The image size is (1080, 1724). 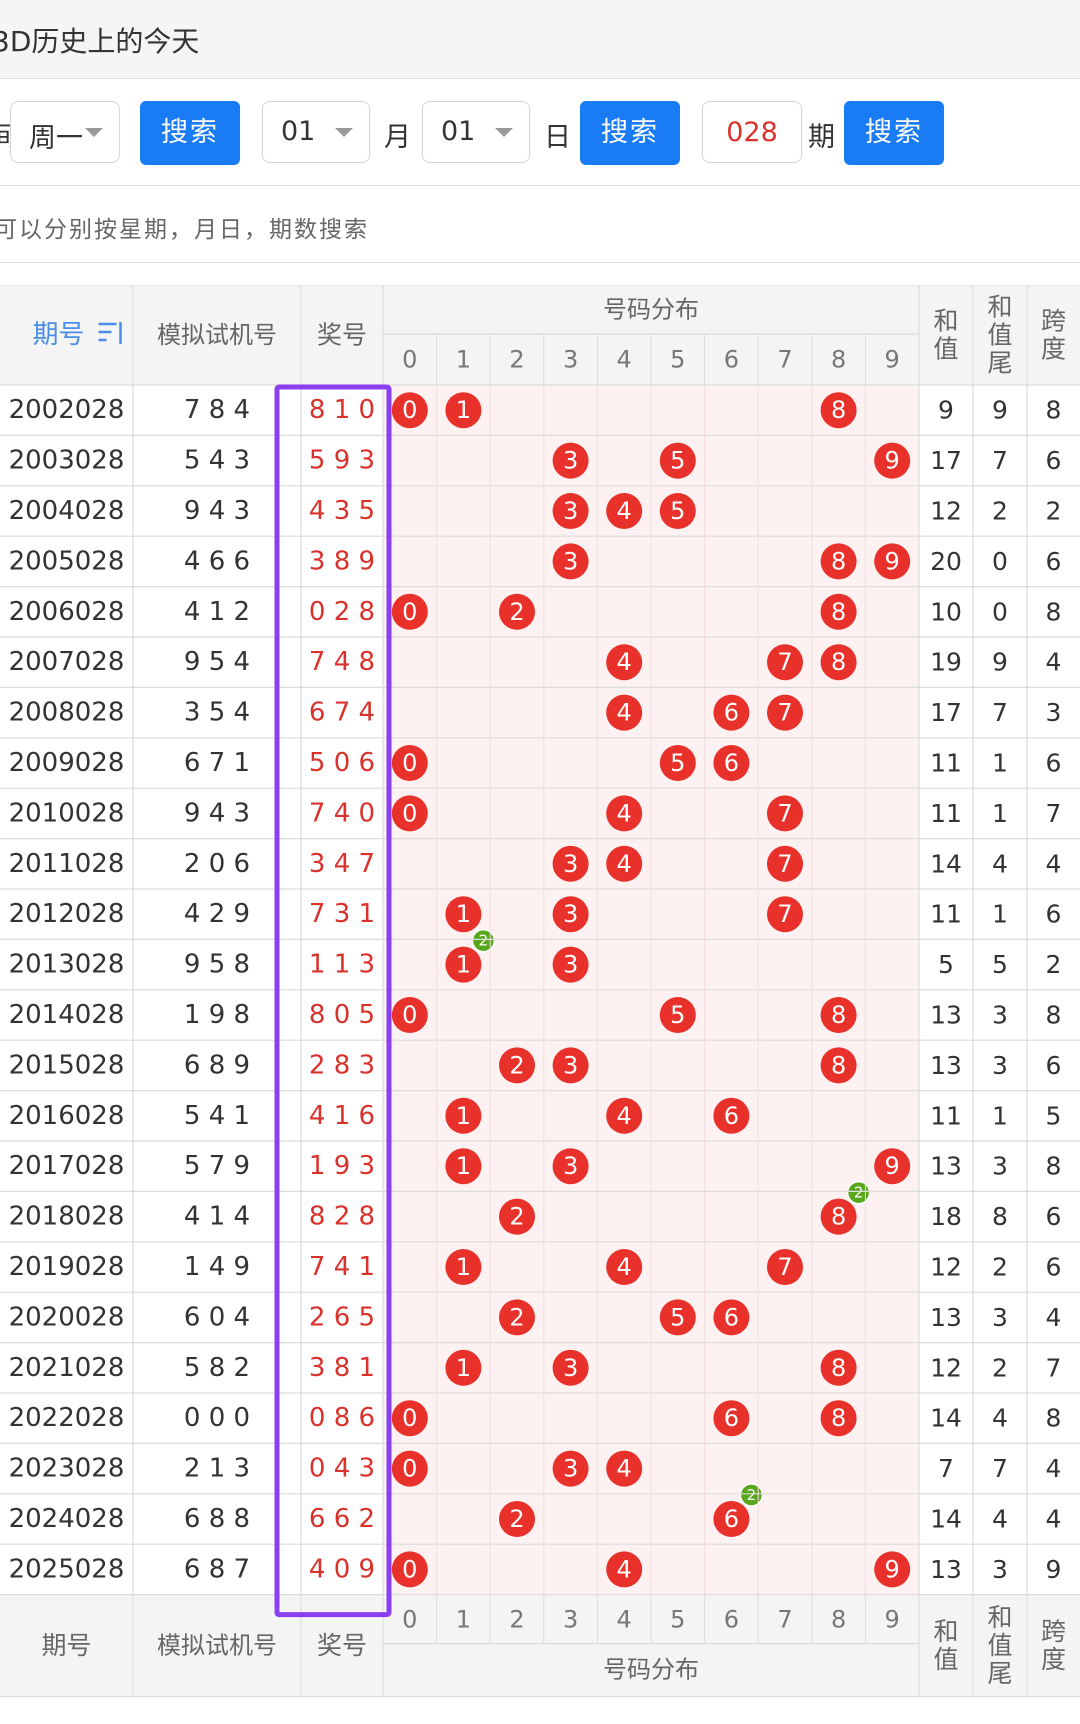 I want to click on sum-cell: 12, so click(x=946, y=511).